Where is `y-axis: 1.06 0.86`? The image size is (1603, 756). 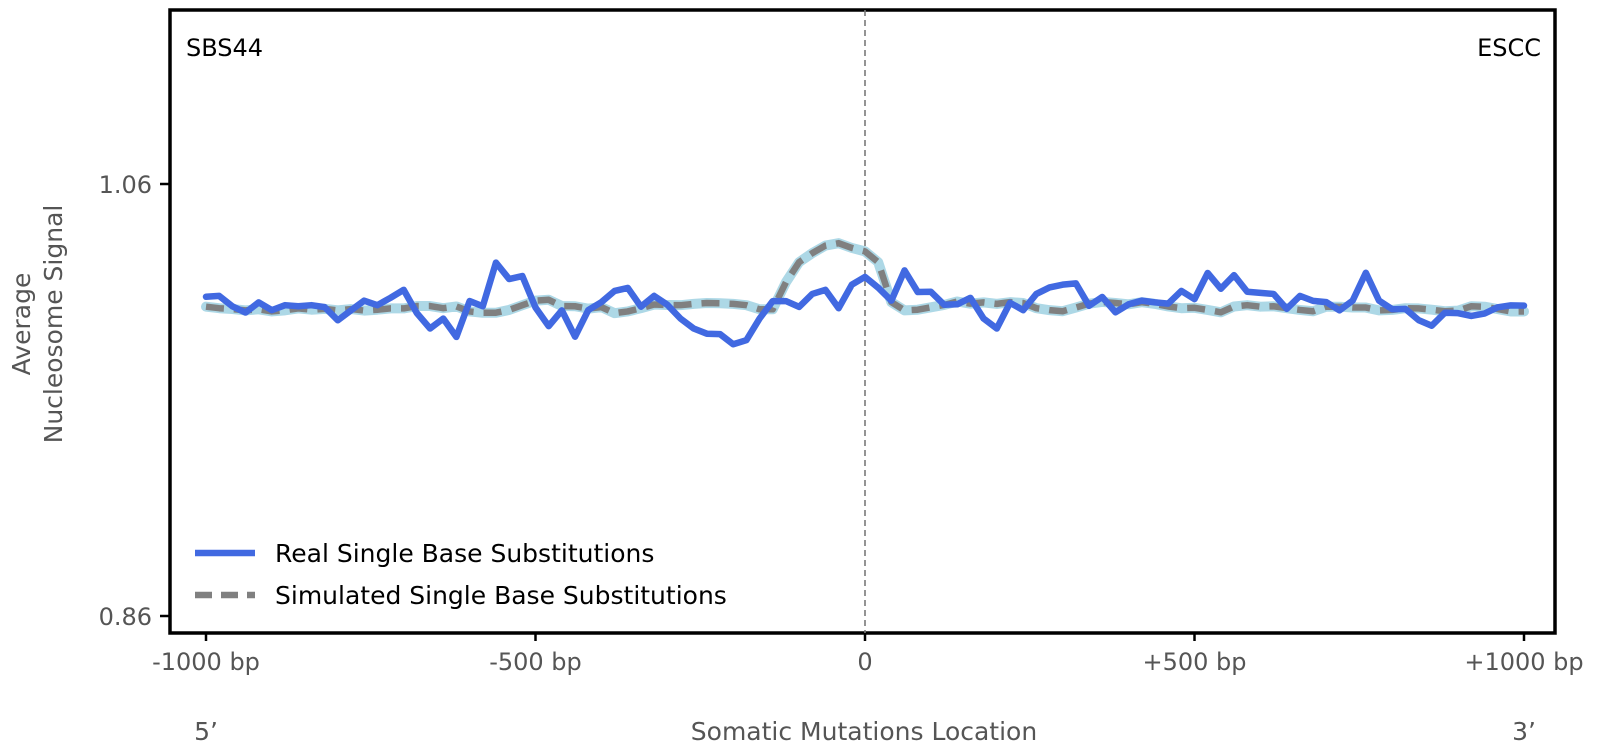 y-axis: 1.06 0.86 is located at coordinates (134, 401).